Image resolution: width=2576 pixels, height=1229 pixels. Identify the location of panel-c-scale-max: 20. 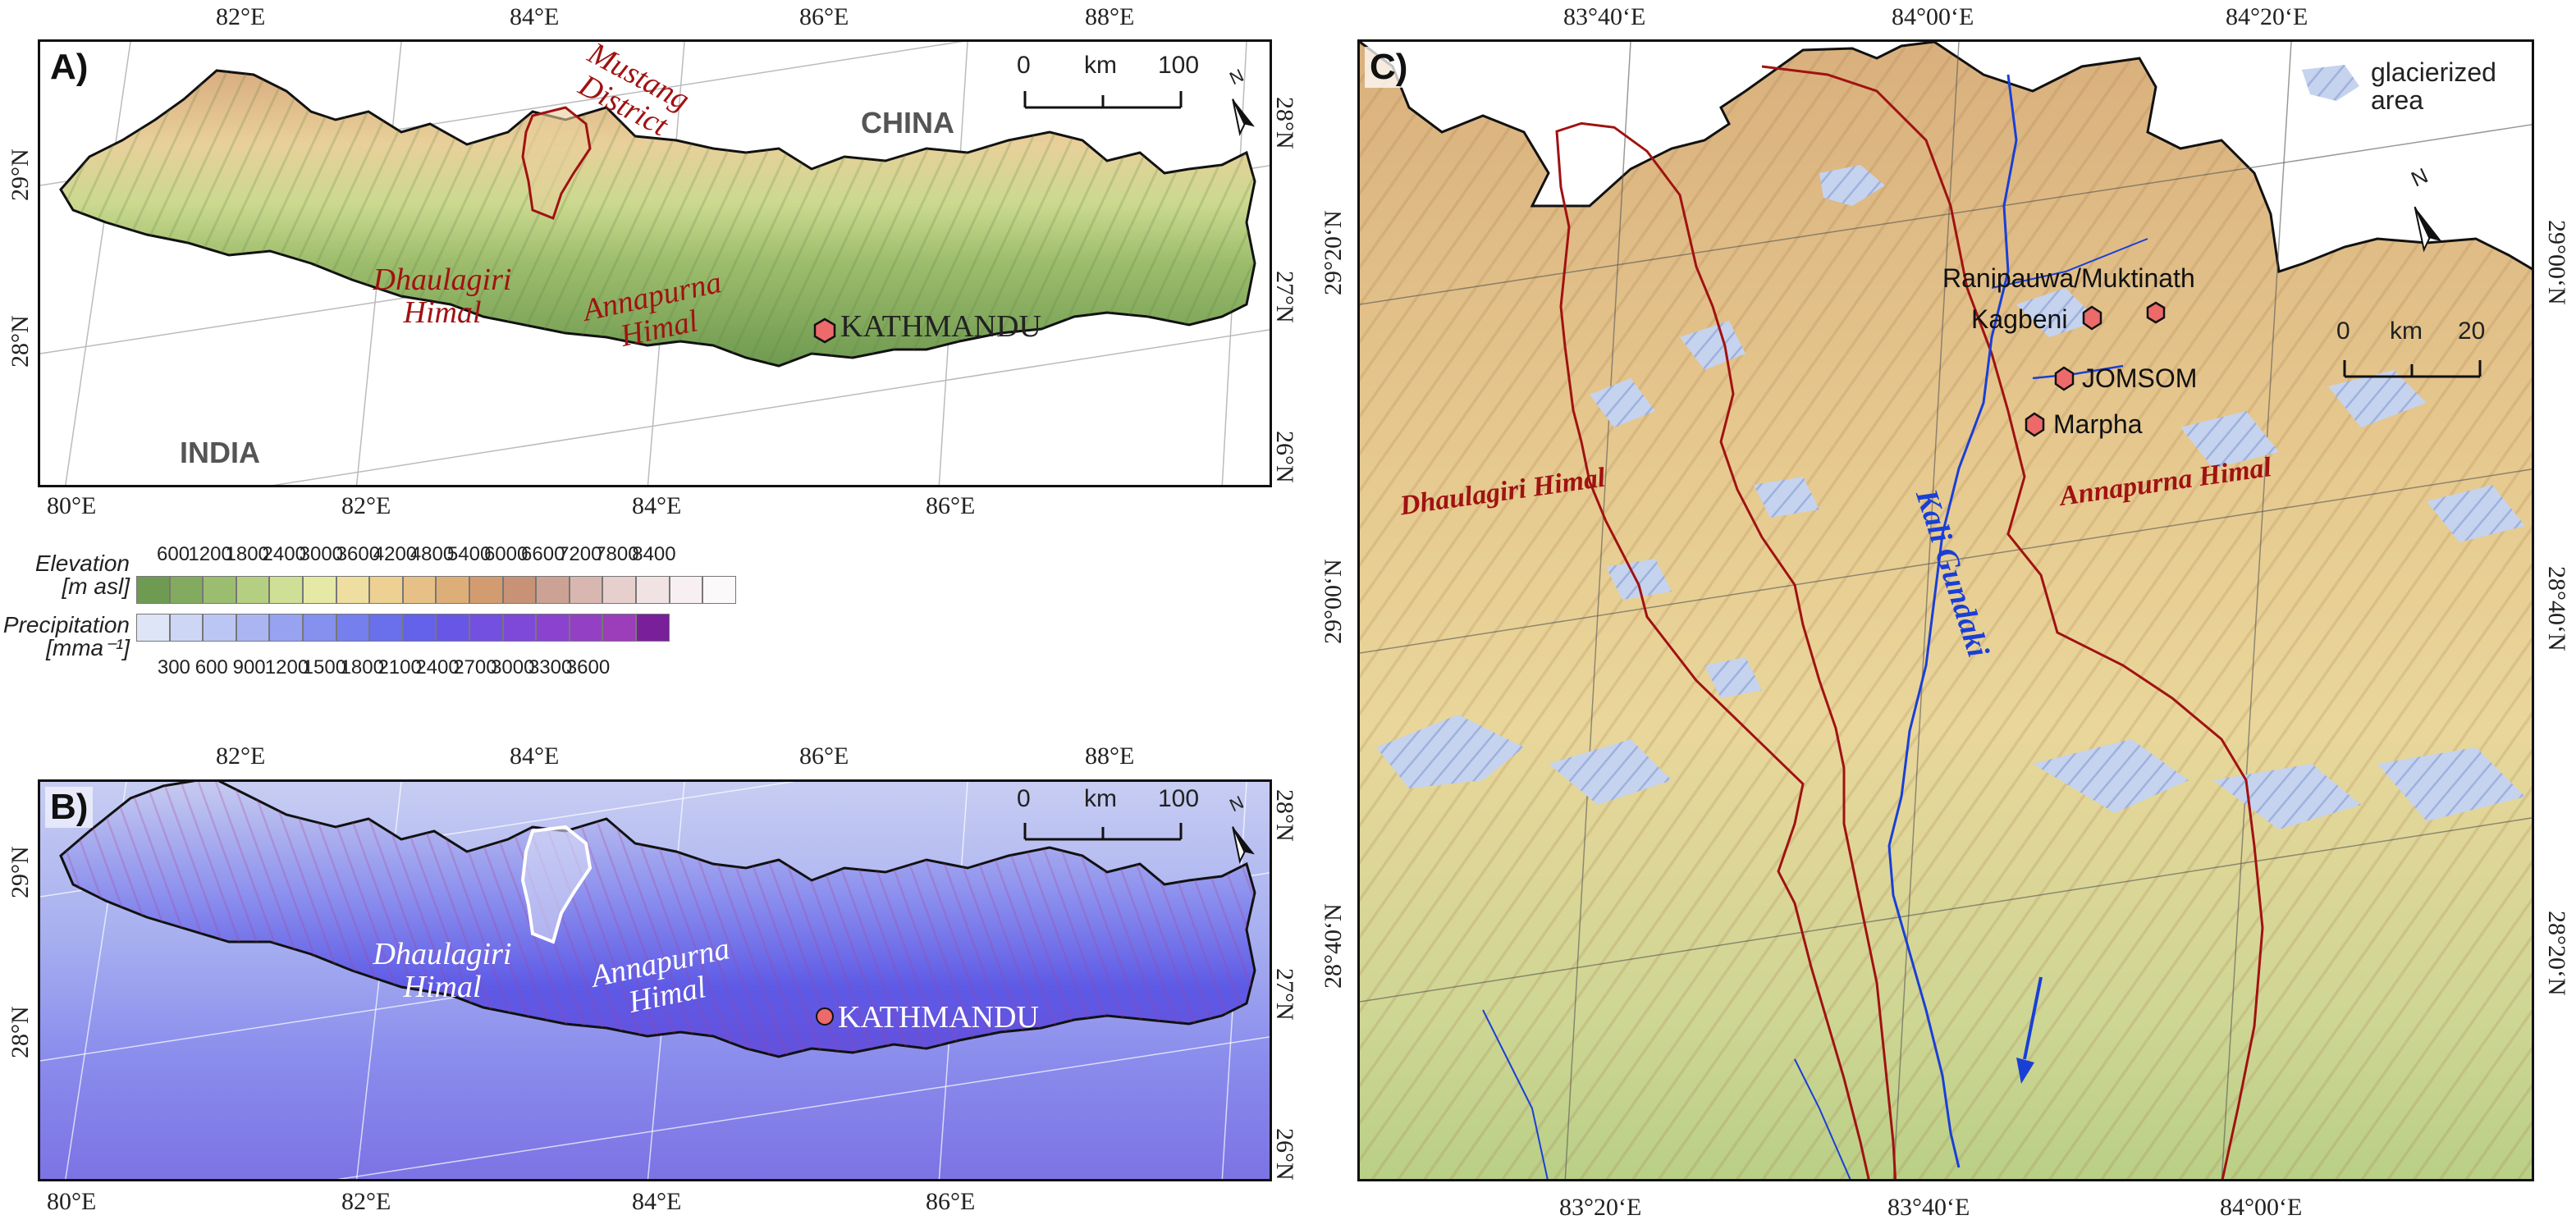
(2472, 331).